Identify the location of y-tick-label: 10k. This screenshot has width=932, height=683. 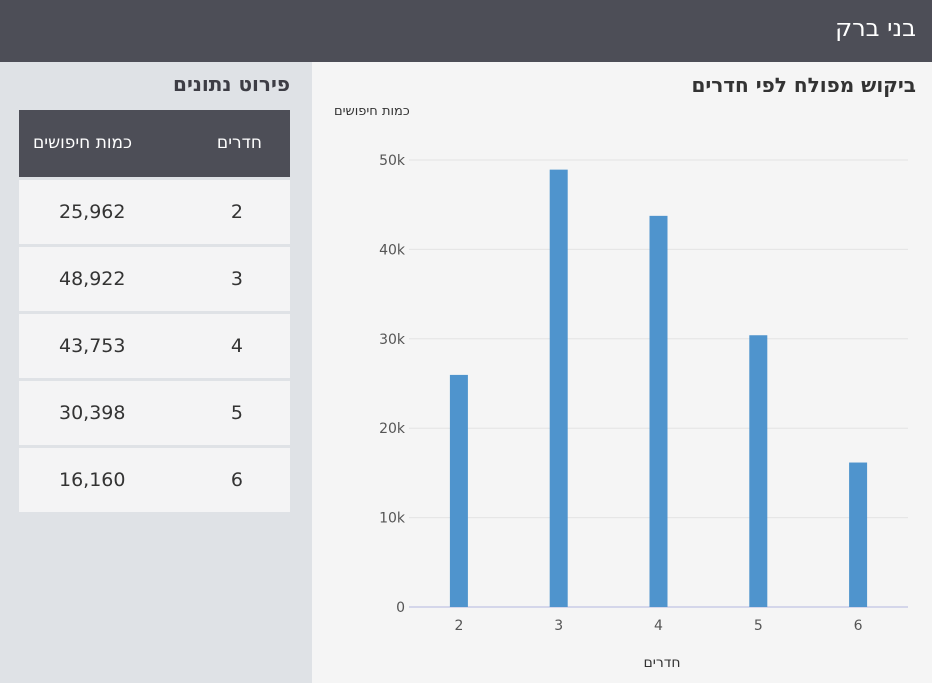
(392, 519).